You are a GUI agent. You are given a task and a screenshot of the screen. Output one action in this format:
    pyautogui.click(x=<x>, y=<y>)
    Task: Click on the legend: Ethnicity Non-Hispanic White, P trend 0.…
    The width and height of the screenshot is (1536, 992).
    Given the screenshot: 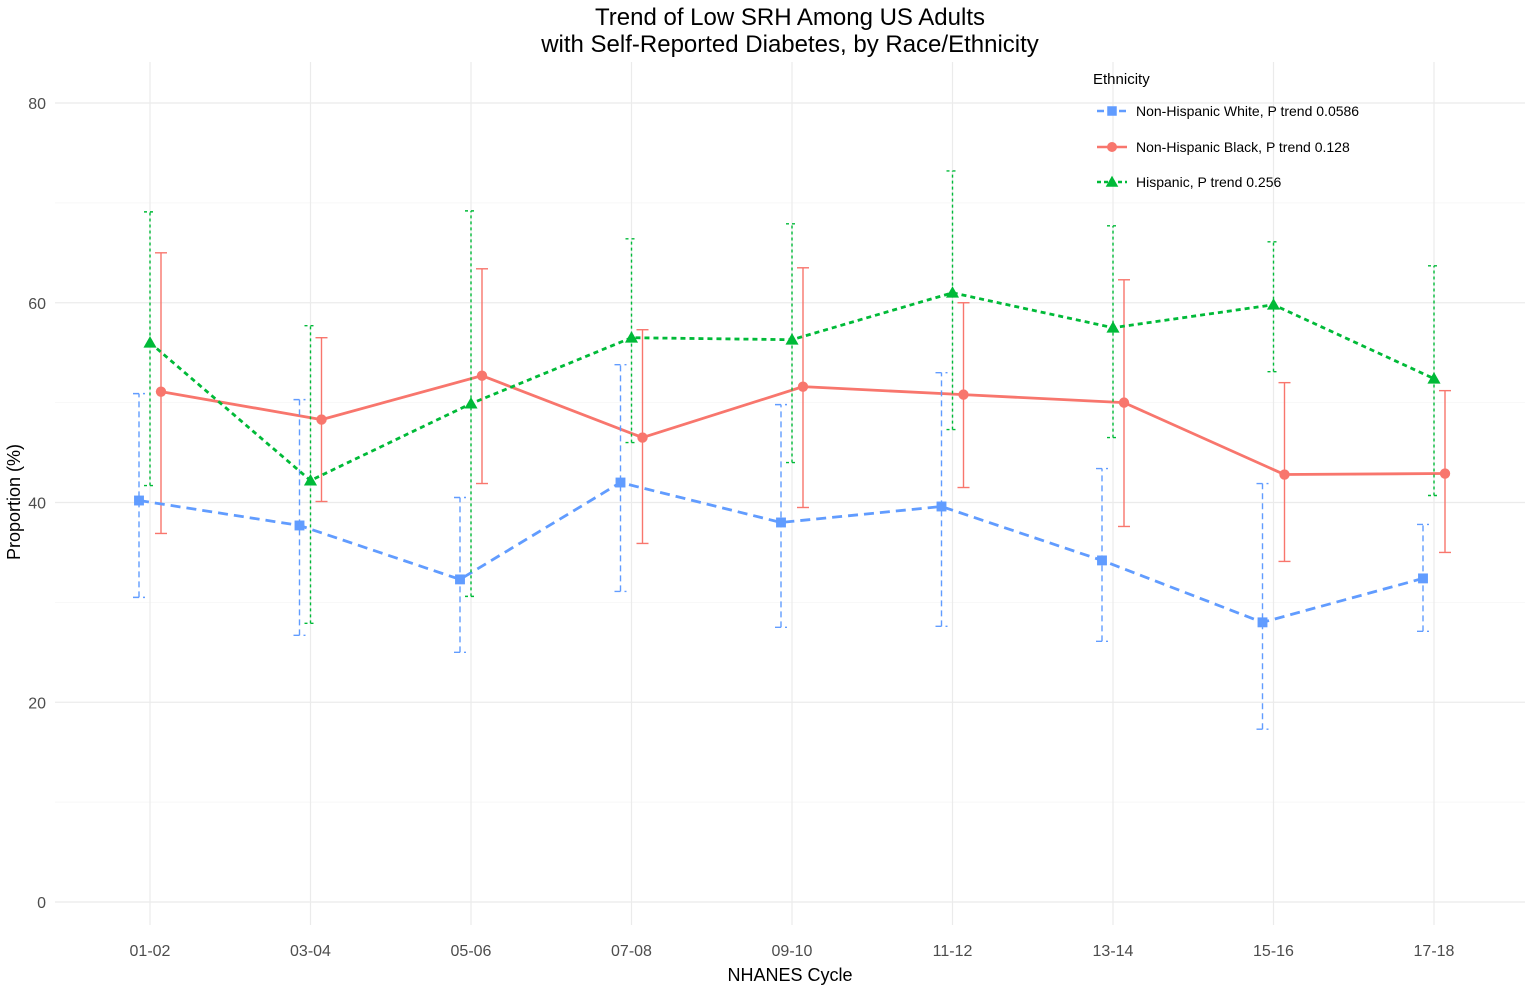 What is the action you would take?
    pyautogui.click(x=1226, y=130)
    